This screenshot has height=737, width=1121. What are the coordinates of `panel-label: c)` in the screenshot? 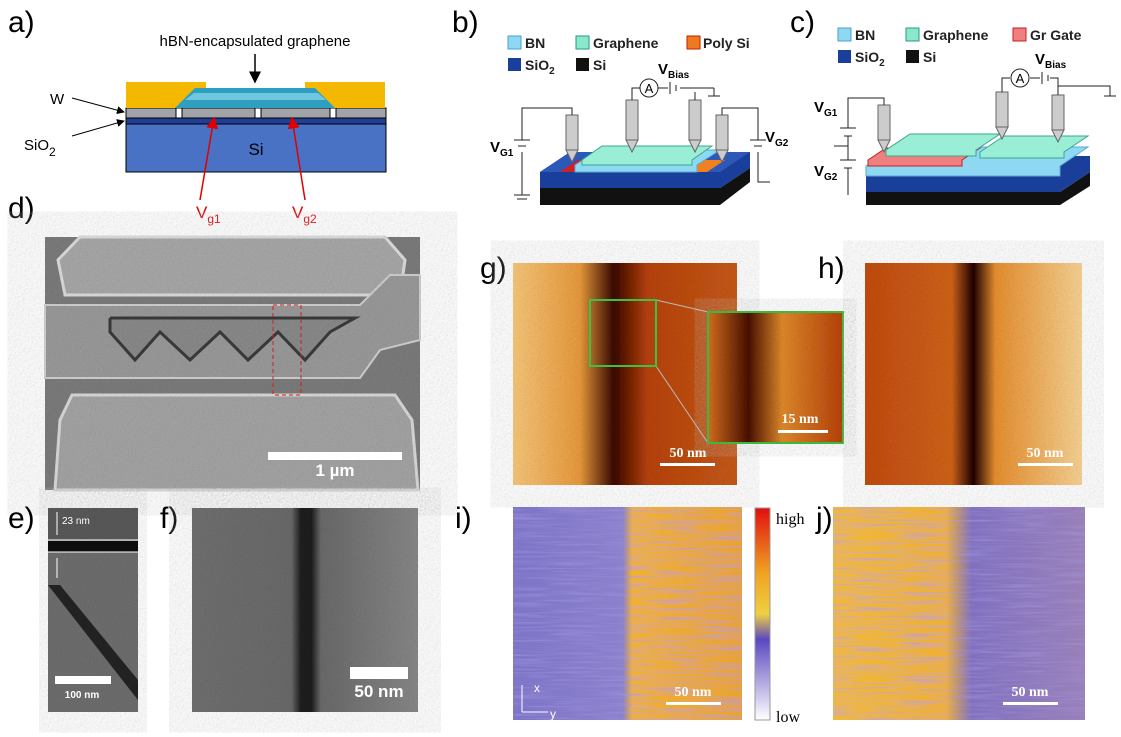 It's located at (802, 22).